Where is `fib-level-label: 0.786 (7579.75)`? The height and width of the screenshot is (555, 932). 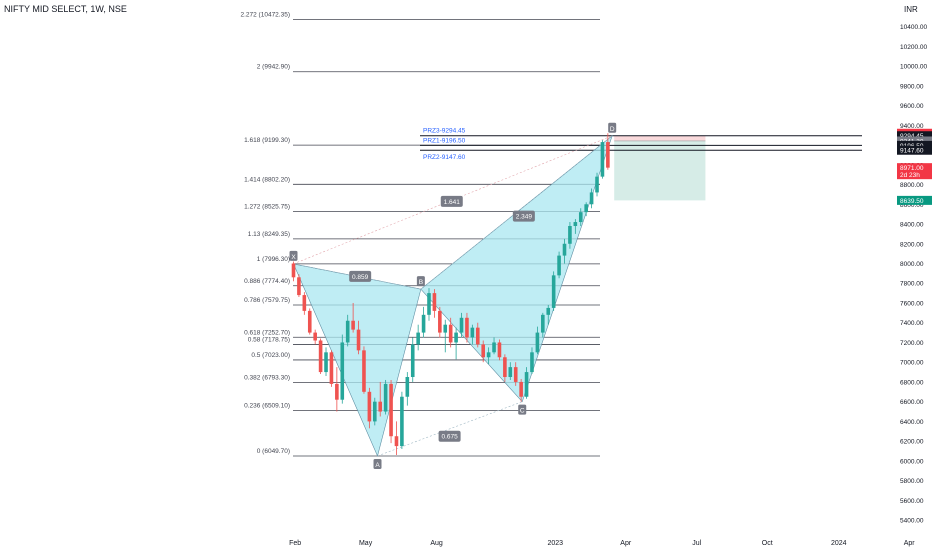
fib-level-label: 0.786 (7579.75) is located at coordinates (267, 300).